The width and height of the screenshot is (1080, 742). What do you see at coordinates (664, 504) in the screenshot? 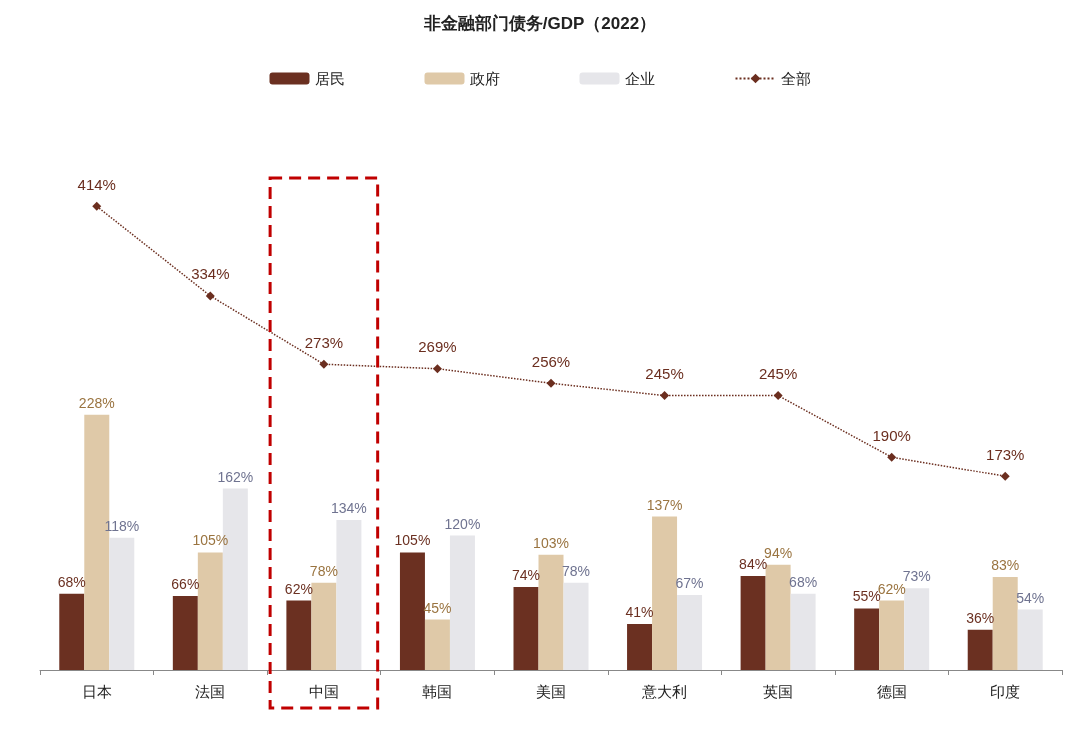
I see `data-label: 137%` at bounding box center [664, 504].